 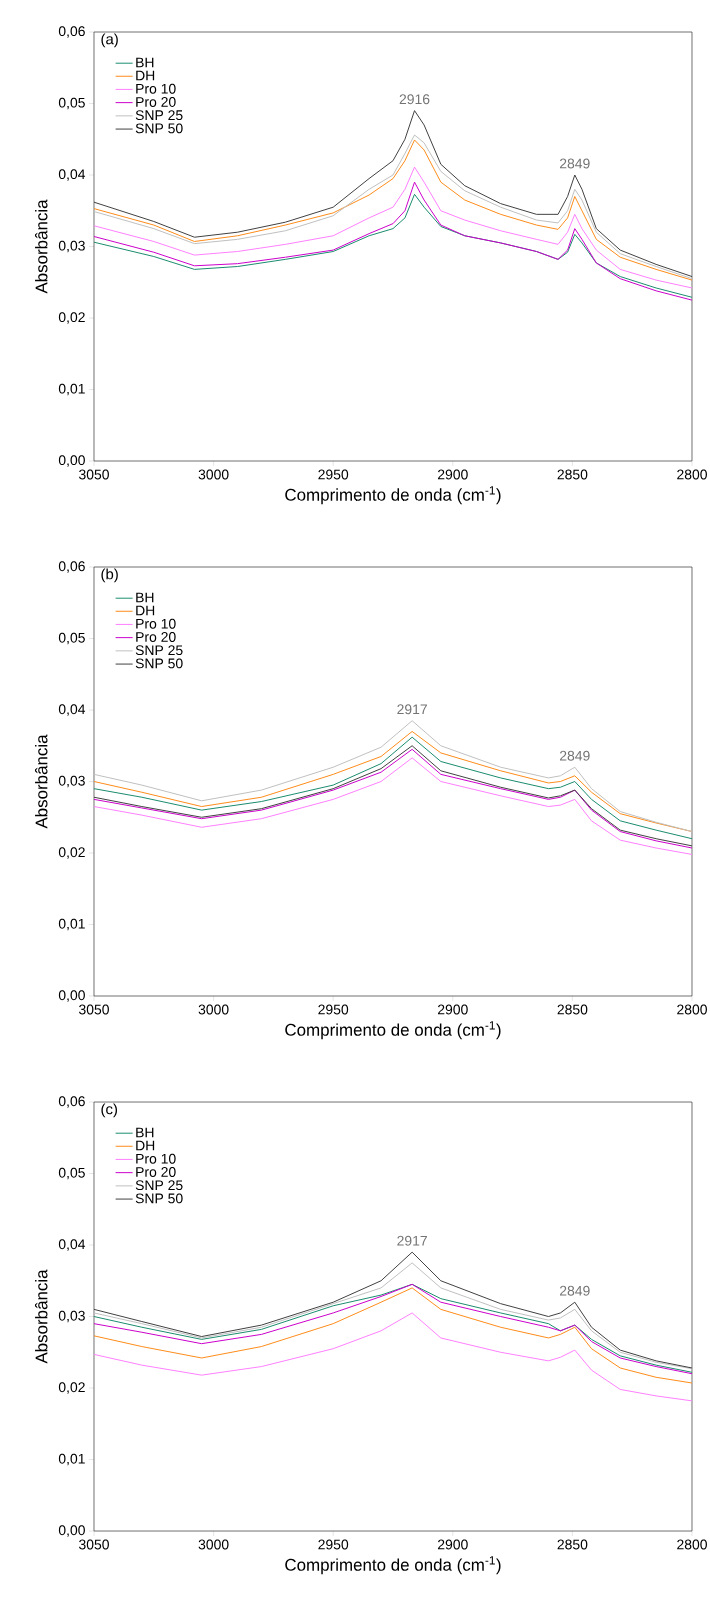 What do you see at coordinates (109, 40) in the screenshot?
I see `chart-title: (a)` at bounding box center [109, 40].